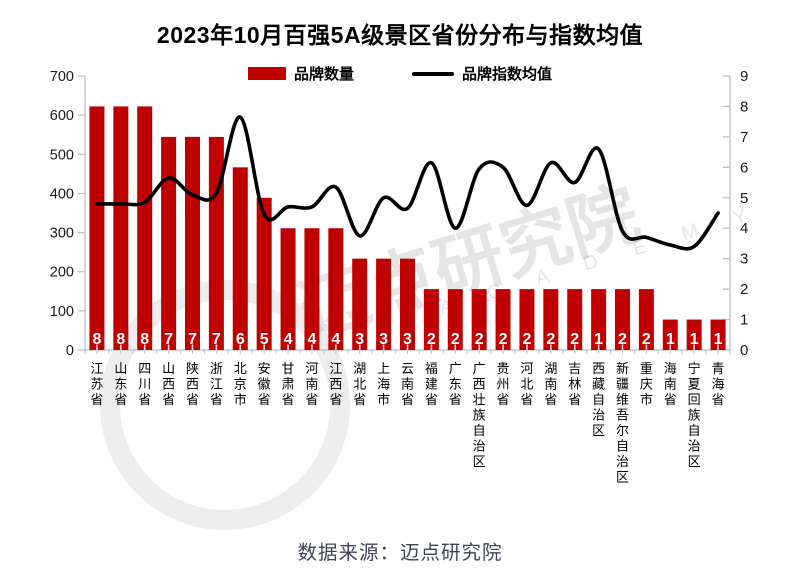 The image size is (800, 571). I want to click on chart-title: 2023年10月百强5A级景区省份分布与指数均值, so click(400, 35).